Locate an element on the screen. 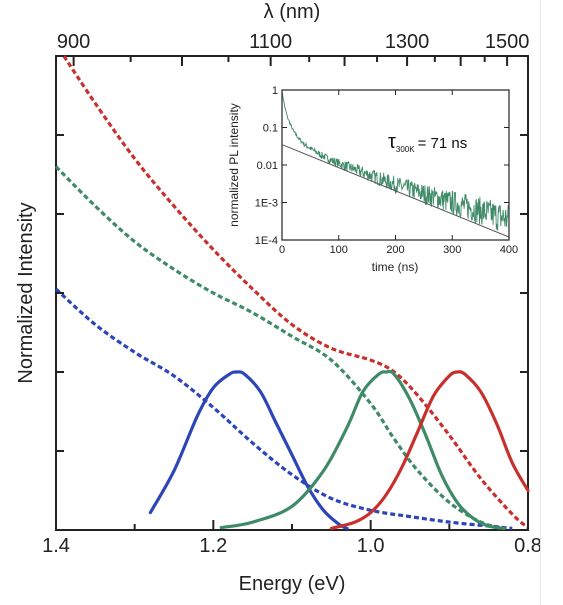 The image size is (563, 605). x-tick-label: 1.2 is located at coordinates (213, 546).